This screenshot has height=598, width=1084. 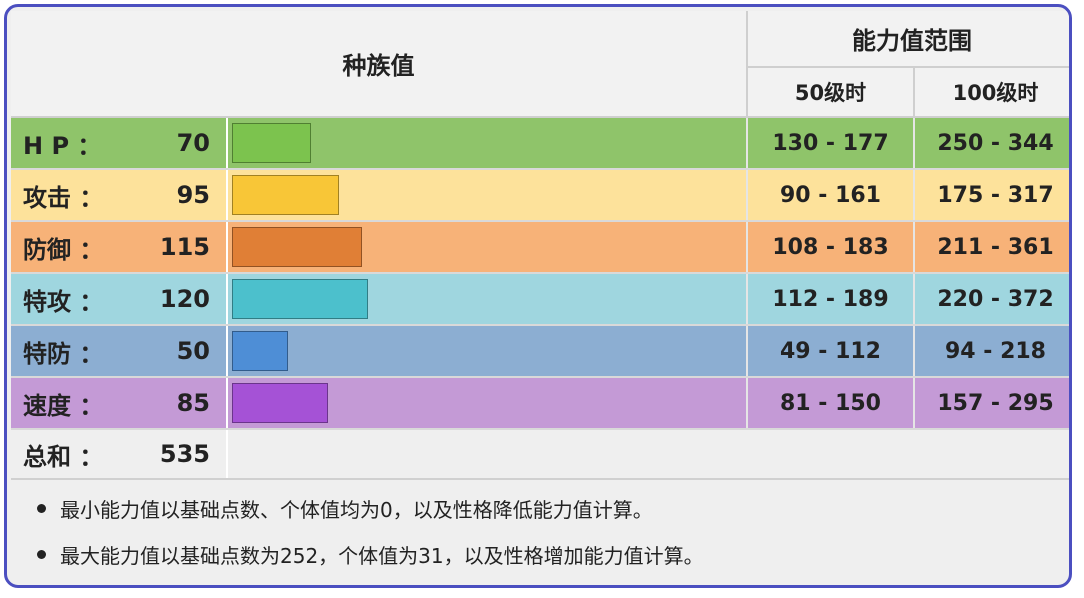 I want to click on range-50: 81 - 150, so click(x=831, y=403).